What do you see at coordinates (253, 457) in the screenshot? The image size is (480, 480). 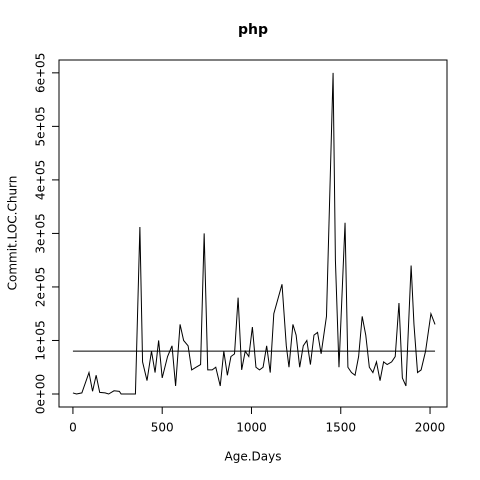 I see `x-axis-label: Age.Days` at bounding box center [253, 457].